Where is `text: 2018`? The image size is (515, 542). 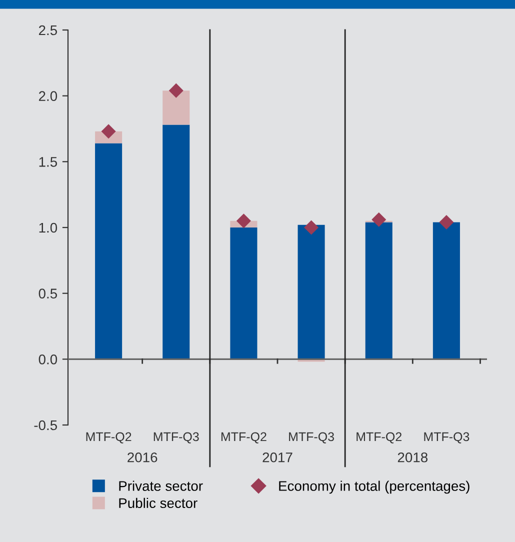
text: 2018 is located at coordinates (413, 457).